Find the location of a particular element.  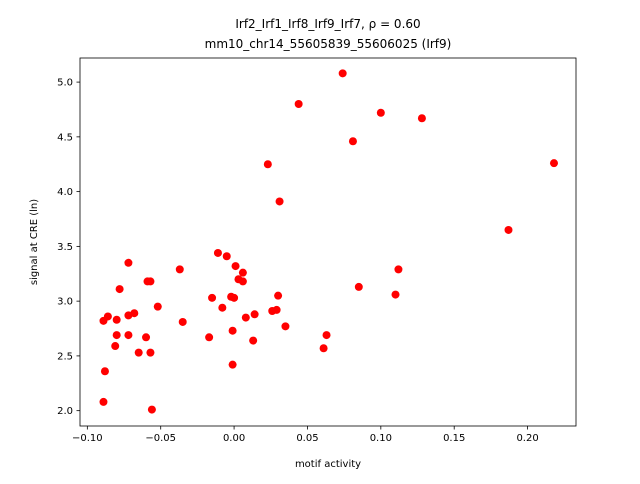

x-tick-label: 0.05 is located at coordinates (307, 438).